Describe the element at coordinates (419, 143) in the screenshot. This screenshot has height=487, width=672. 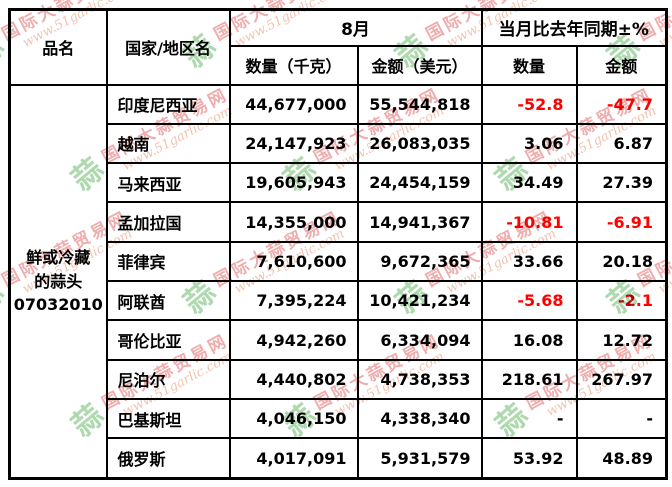
I see `amount-cell: 26,083,035` at that location.